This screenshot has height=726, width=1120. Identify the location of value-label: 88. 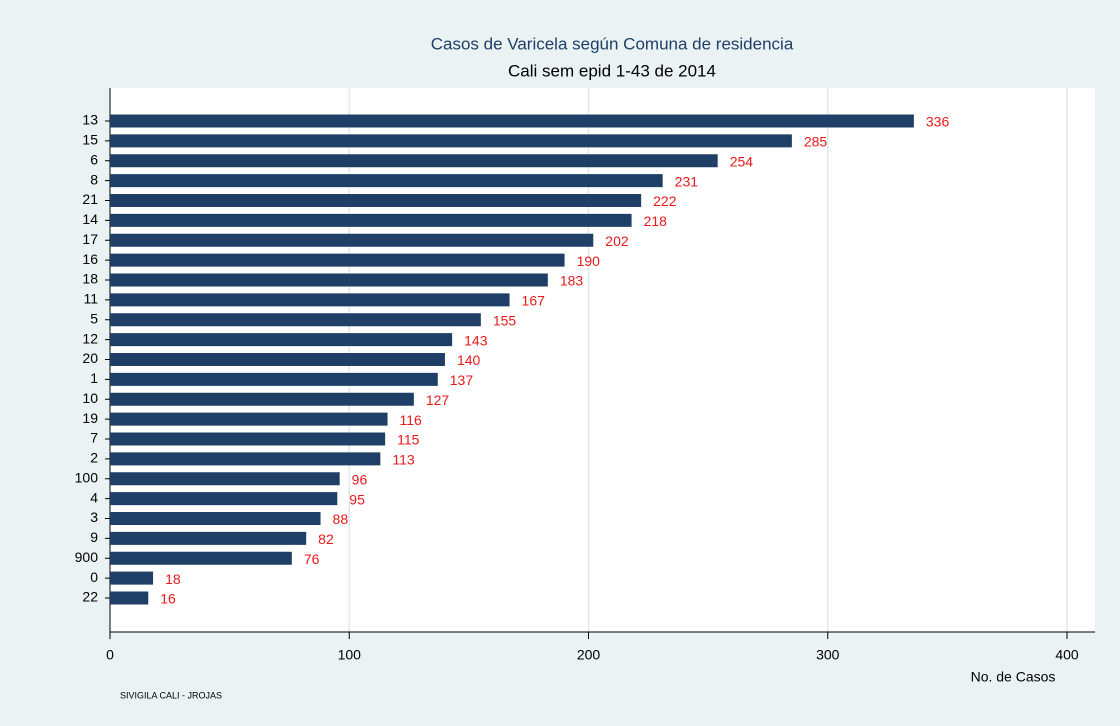
(341, 519).